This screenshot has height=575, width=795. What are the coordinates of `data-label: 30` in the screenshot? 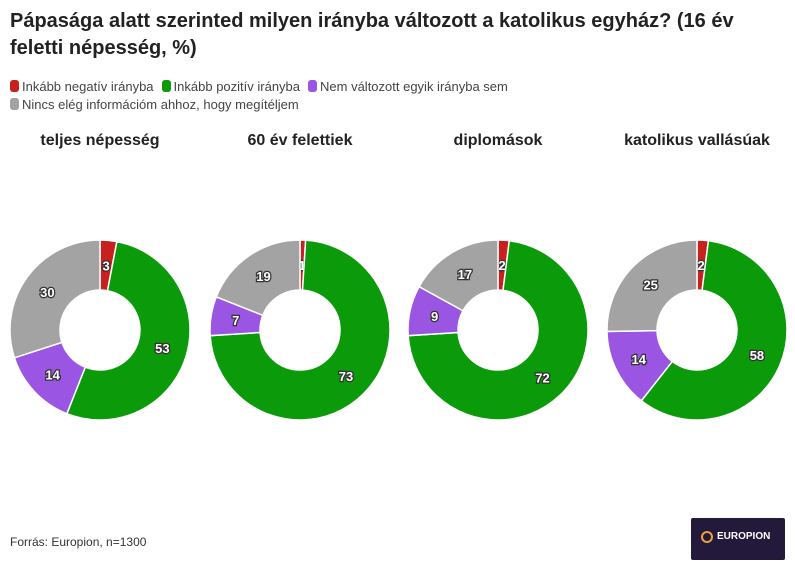 It's located at (47, 292).